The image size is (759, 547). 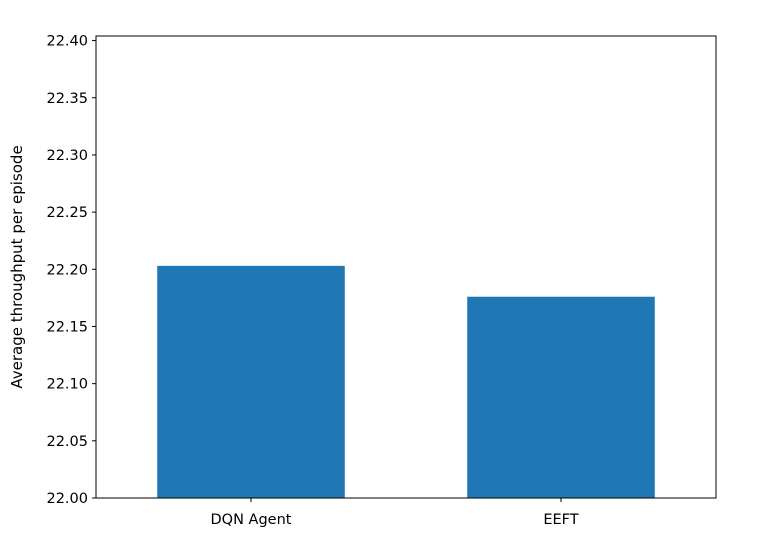 I want to click on y-tick-label: 22.25, so click(x=67, y=213).